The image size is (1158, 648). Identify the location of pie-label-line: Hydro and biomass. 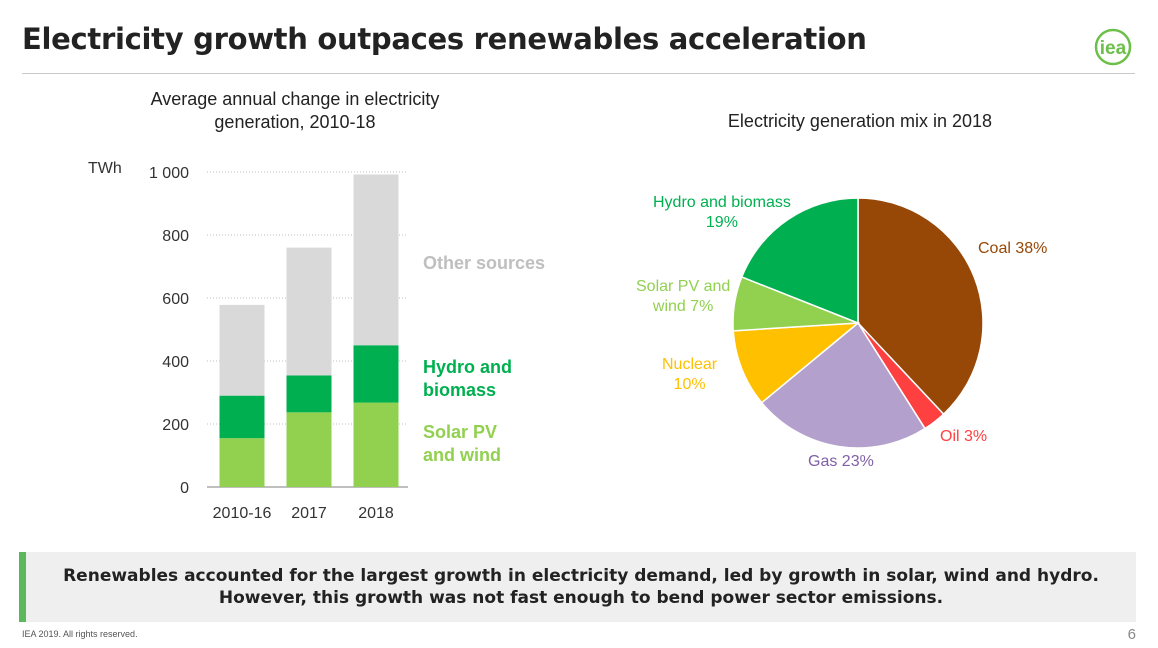
(722, 202).